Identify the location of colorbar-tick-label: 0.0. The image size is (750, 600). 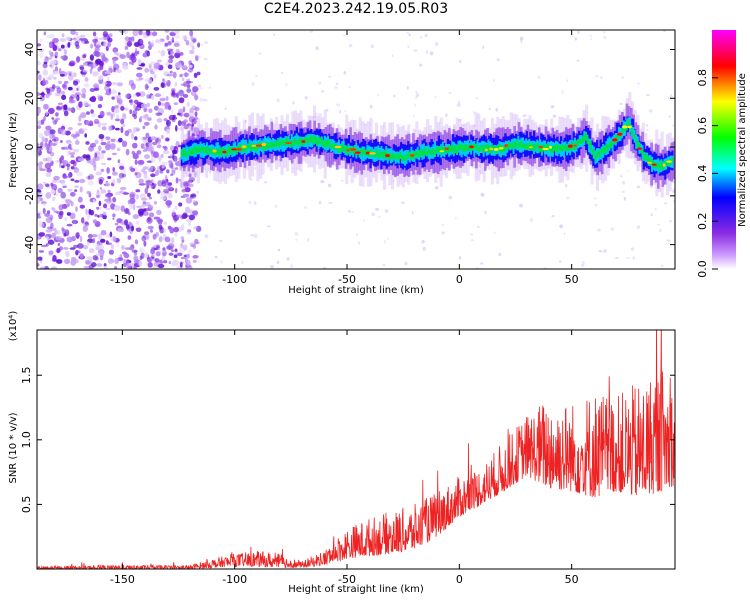
(702, 269).